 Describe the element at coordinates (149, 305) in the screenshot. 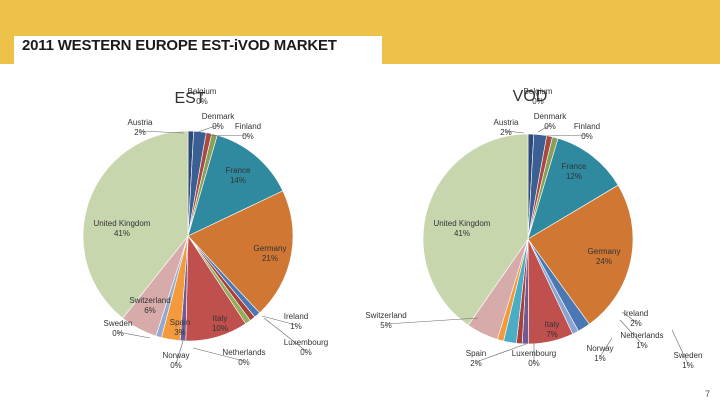

I see `slice-label-switzerland: Switzerland 6%` at that location.